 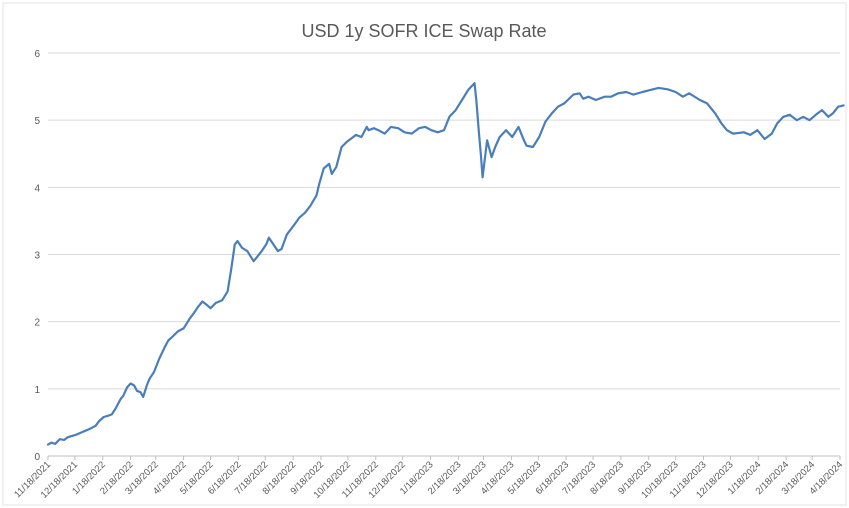 What do you see at coordinates (37, 121) in the screenshot?
I see `y-tick-label: 5` at bounding box center [37, 121].